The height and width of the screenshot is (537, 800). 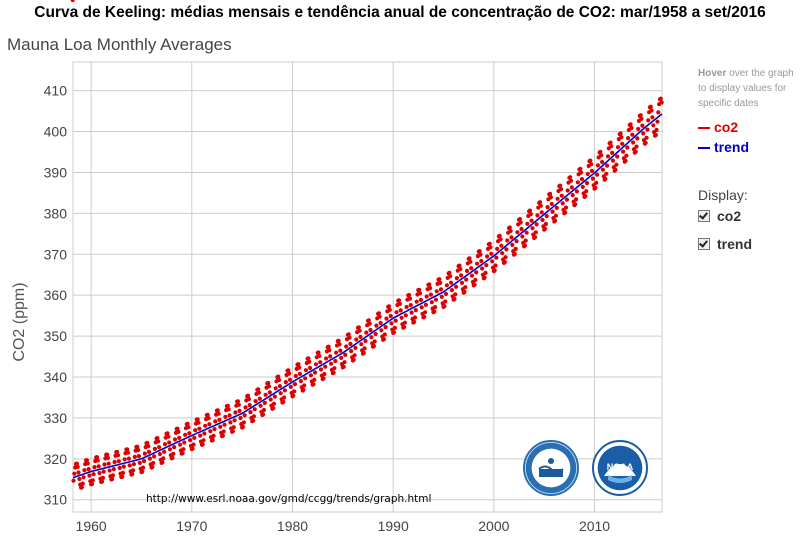 What do you see at coordinates (56, 418) in the screenshot?
I see `y-tick-label: 330` at bounding box center [56, 418].